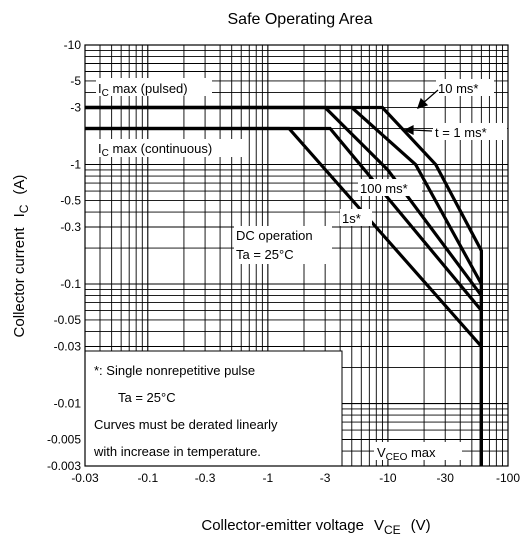 The width and height of the screenshot is (531, 544). What do you see at coordinates (147, 478) in the screenshot?
I see `x-tick-label: -0.1` at bounding box center [147, 478].